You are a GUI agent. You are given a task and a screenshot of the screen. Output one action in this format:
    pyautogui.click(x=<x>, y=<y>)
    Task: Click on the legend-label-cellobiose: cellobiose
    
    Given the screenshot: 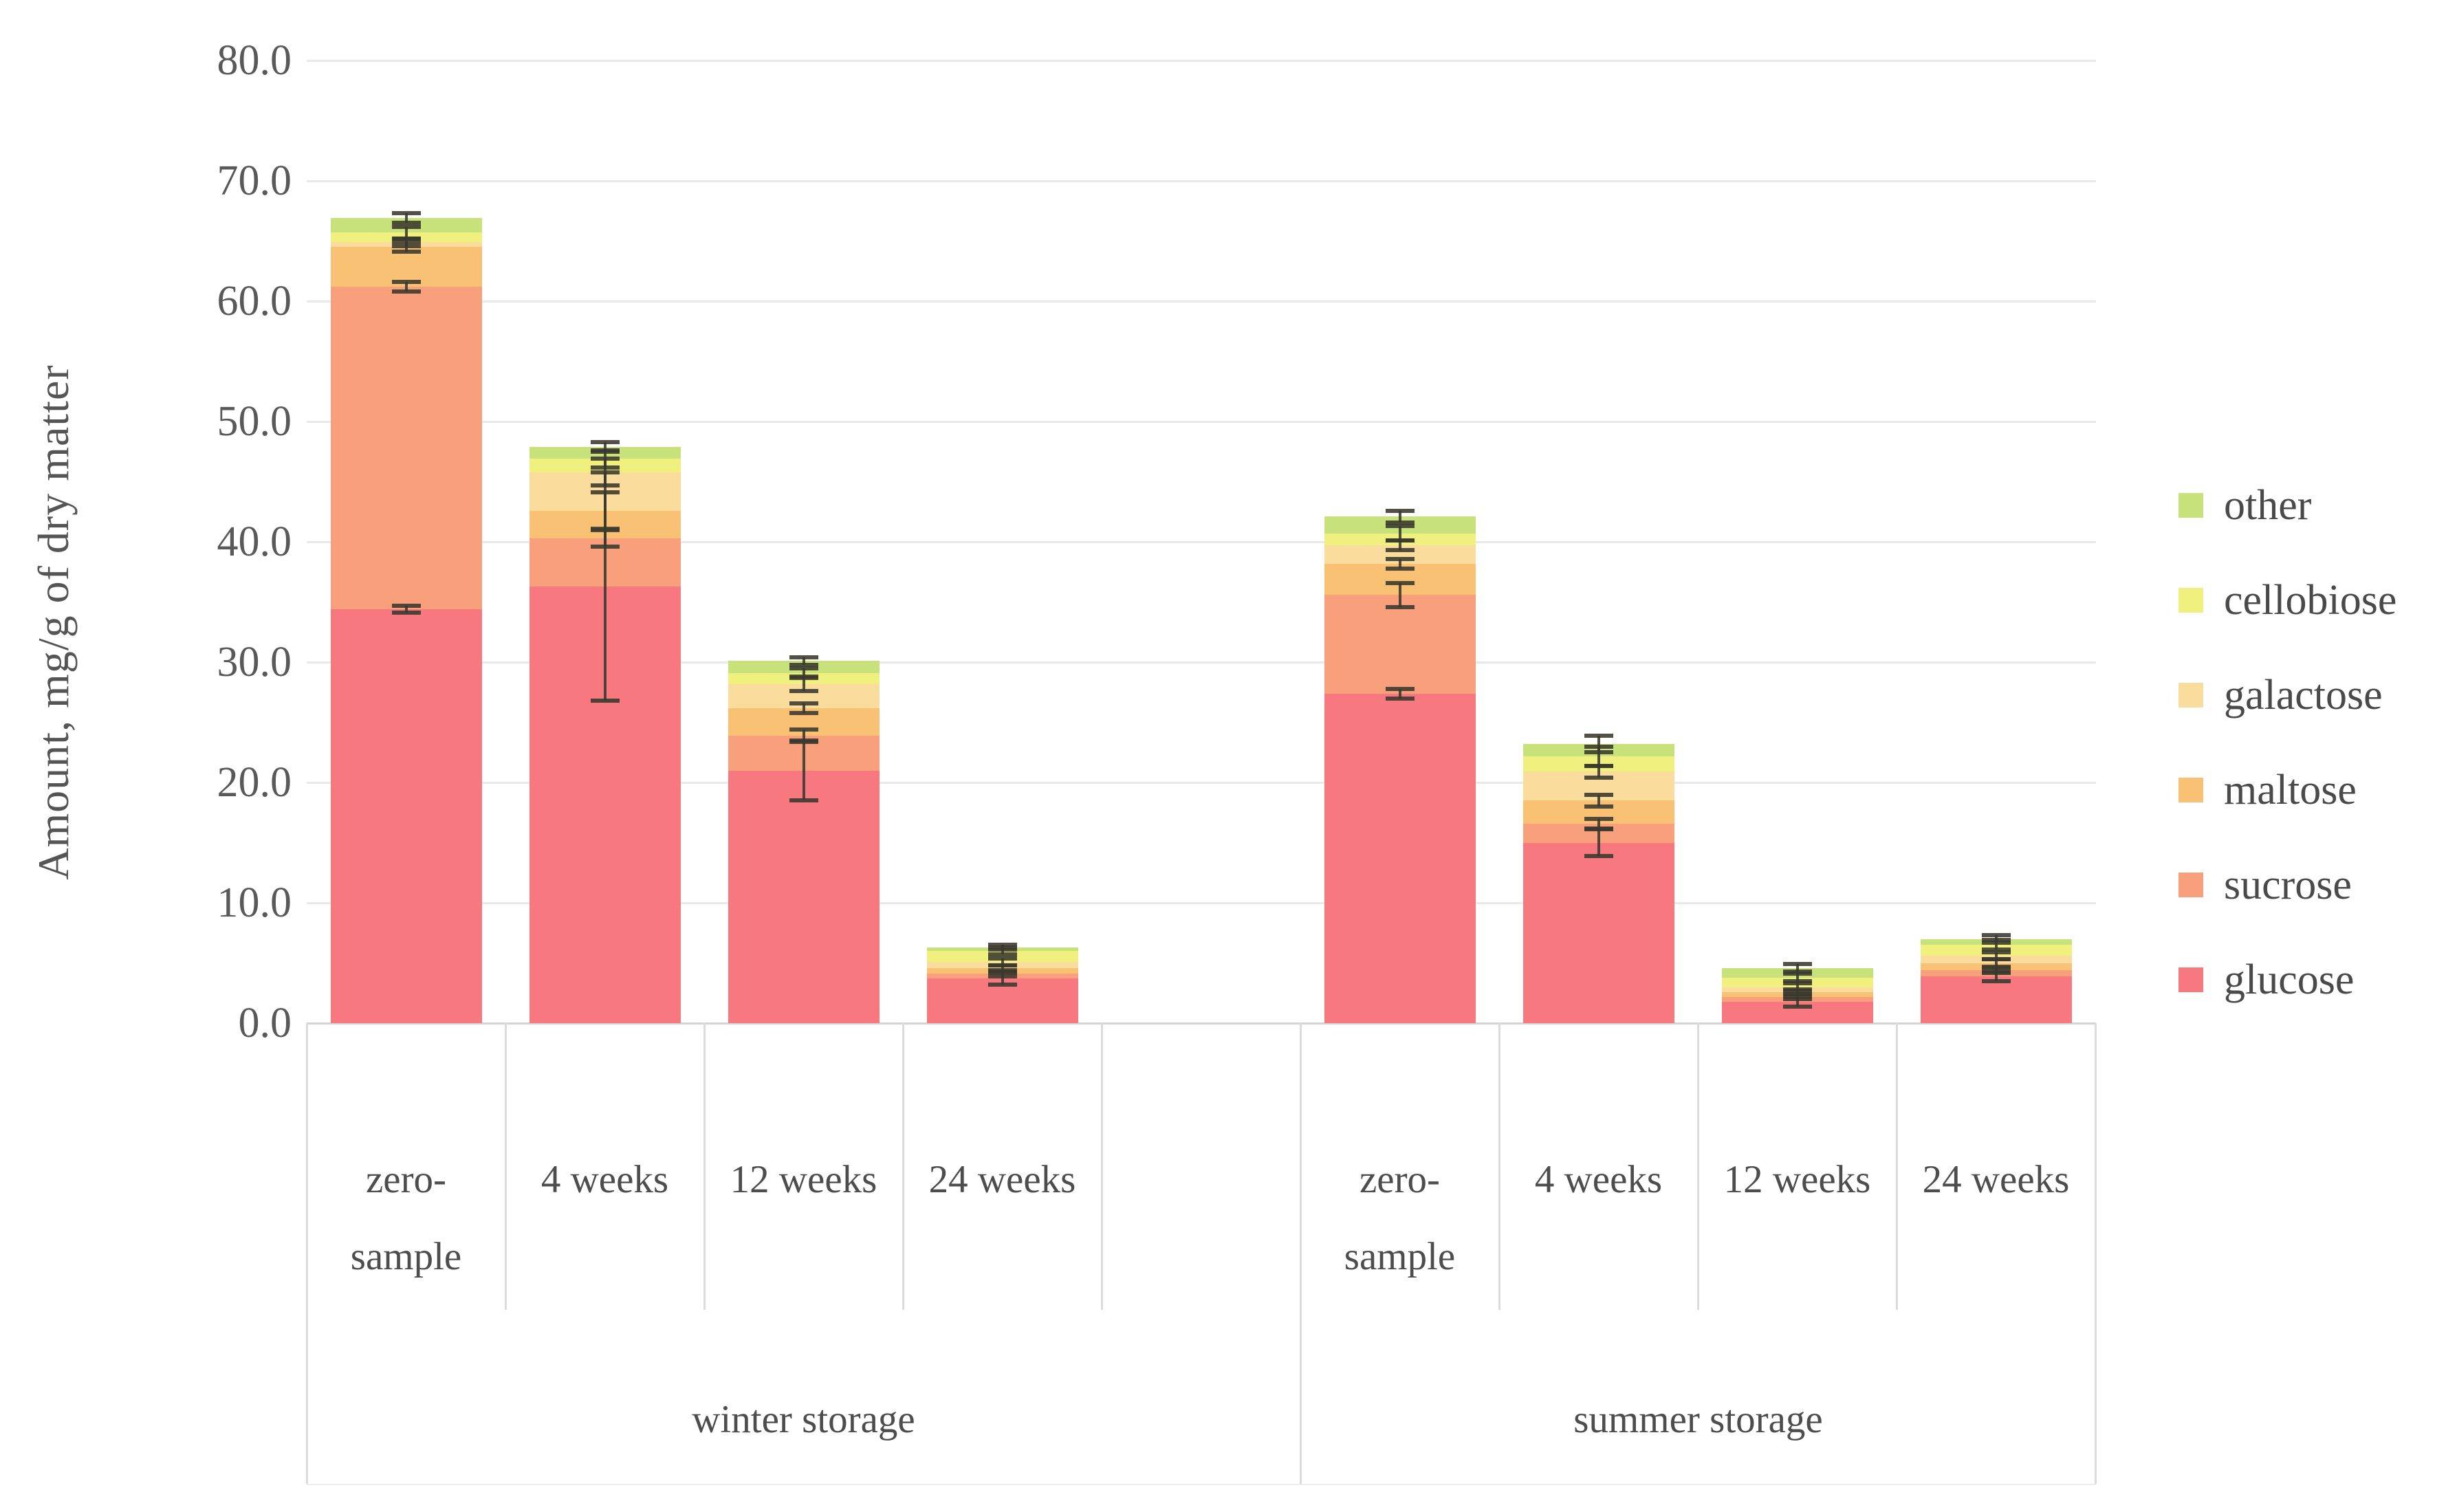 What is the action you would take?
    pyautogui.click(x=2310, y=600)
    